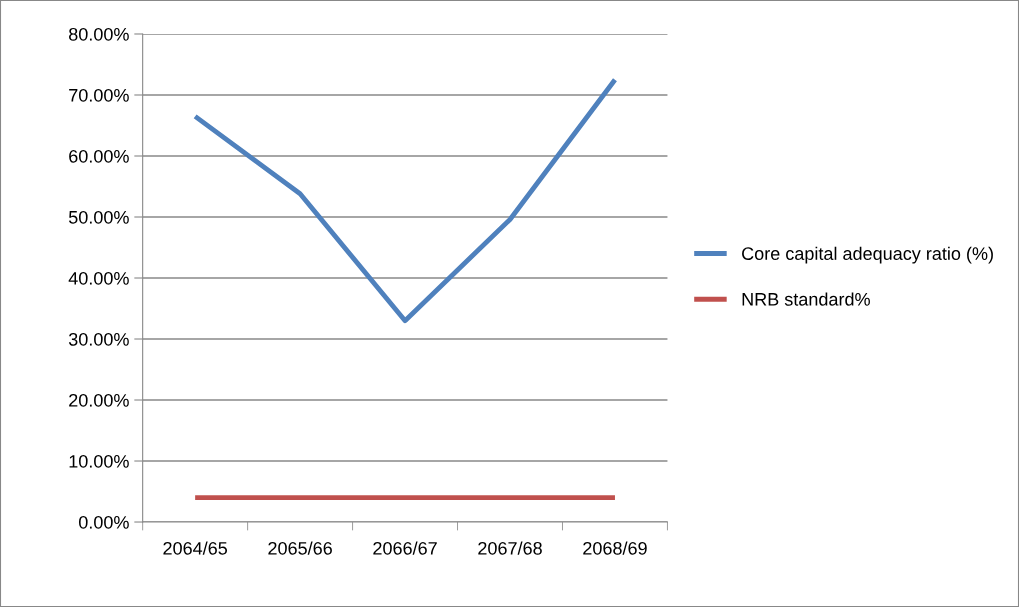 The image size is (1019, 607). I want to click on y-tick-label: 80.00%, so click(99, 34).